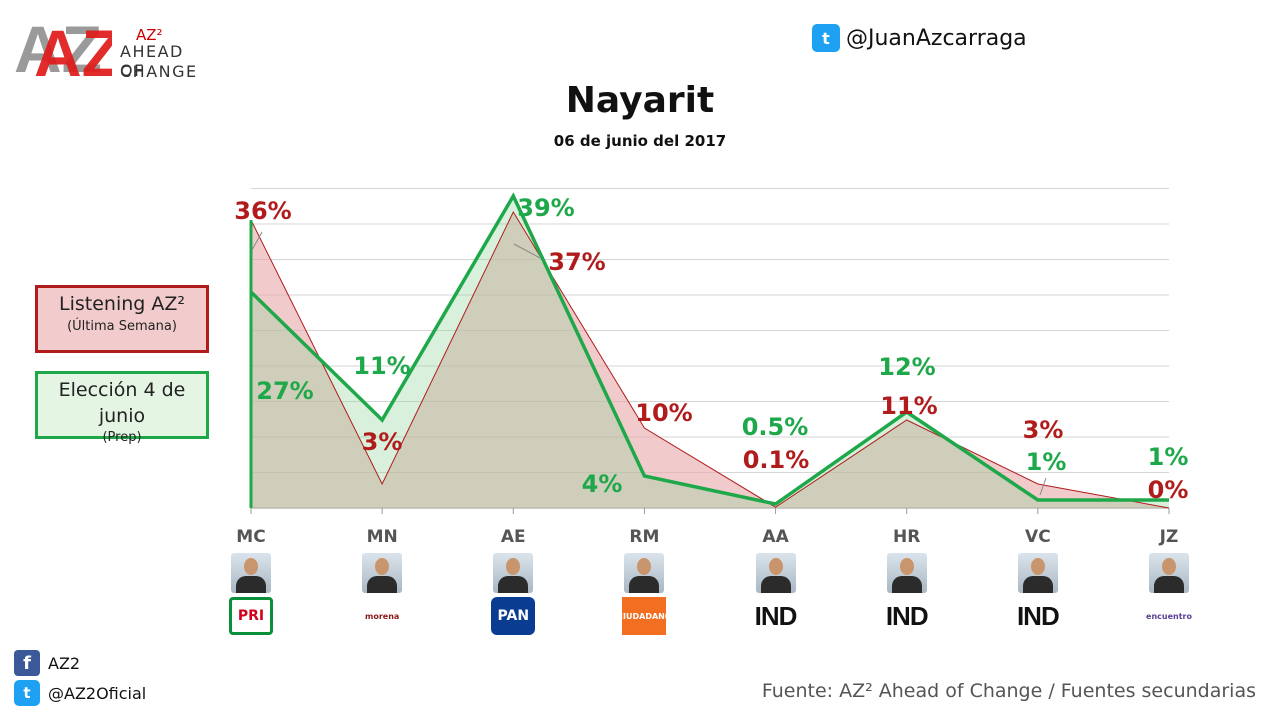 The image size is (1280, 720). I want to click on twitter-footer-link: t @AZ2Oficial, so click(80, 693).